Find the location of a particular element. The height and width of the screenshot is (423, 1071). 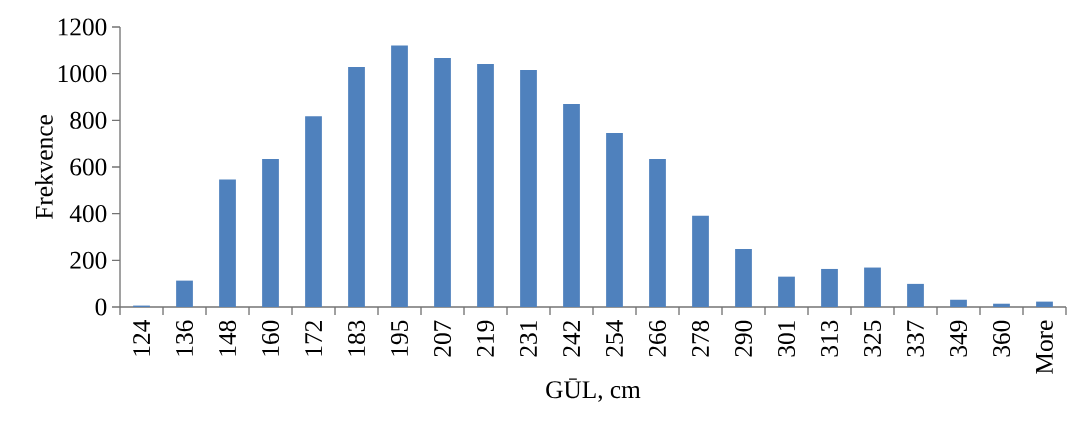

x-axis-title: GŪL, cm is located at coordinates (593, 390).